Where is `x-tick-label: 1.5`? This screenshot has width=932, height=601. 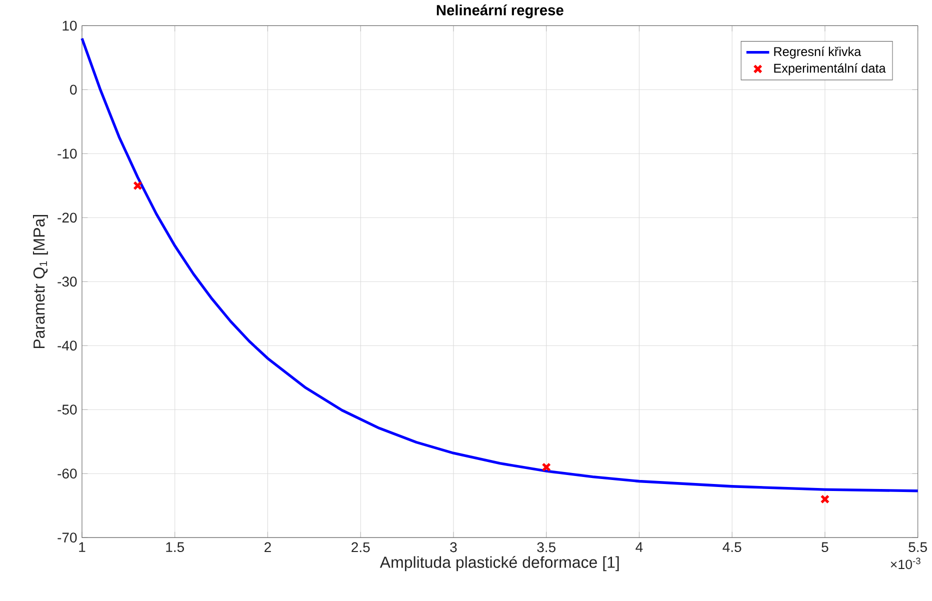 x-tick-label: 1.5 is located at coordinates (175, 547).